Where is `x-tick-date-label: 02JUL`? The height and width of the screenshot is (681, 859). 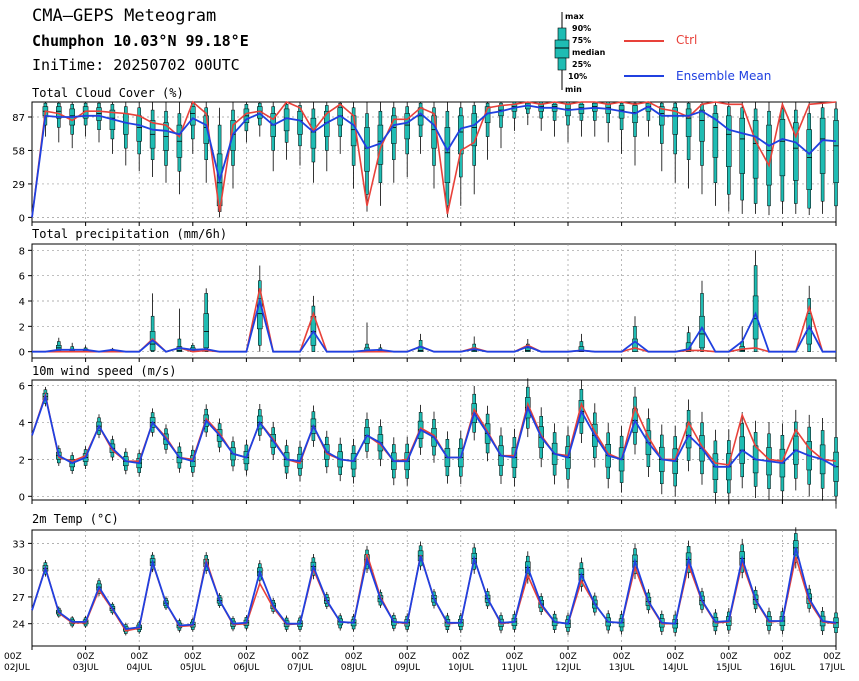
x-tick-date-label: 02JUL is located at coordinates (17, 668).